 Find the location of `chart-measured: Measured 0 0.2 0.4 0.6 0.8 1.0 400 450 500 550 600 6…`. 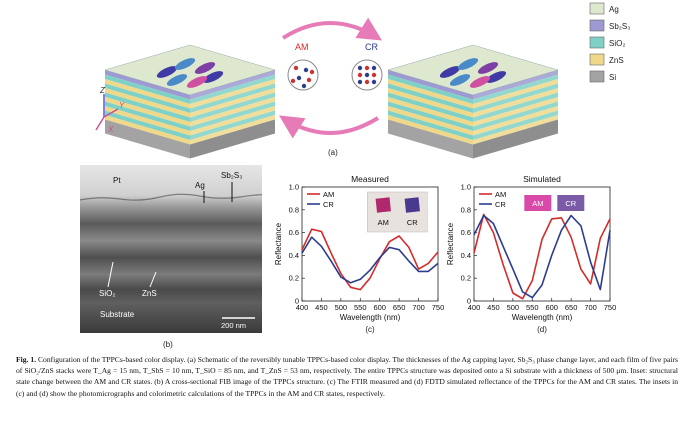

chart-measured: Measured 0 0.2 0.4 0.6 0.8 1.0 400 450 500 550 600 6… is located at coordinates (359, 254).